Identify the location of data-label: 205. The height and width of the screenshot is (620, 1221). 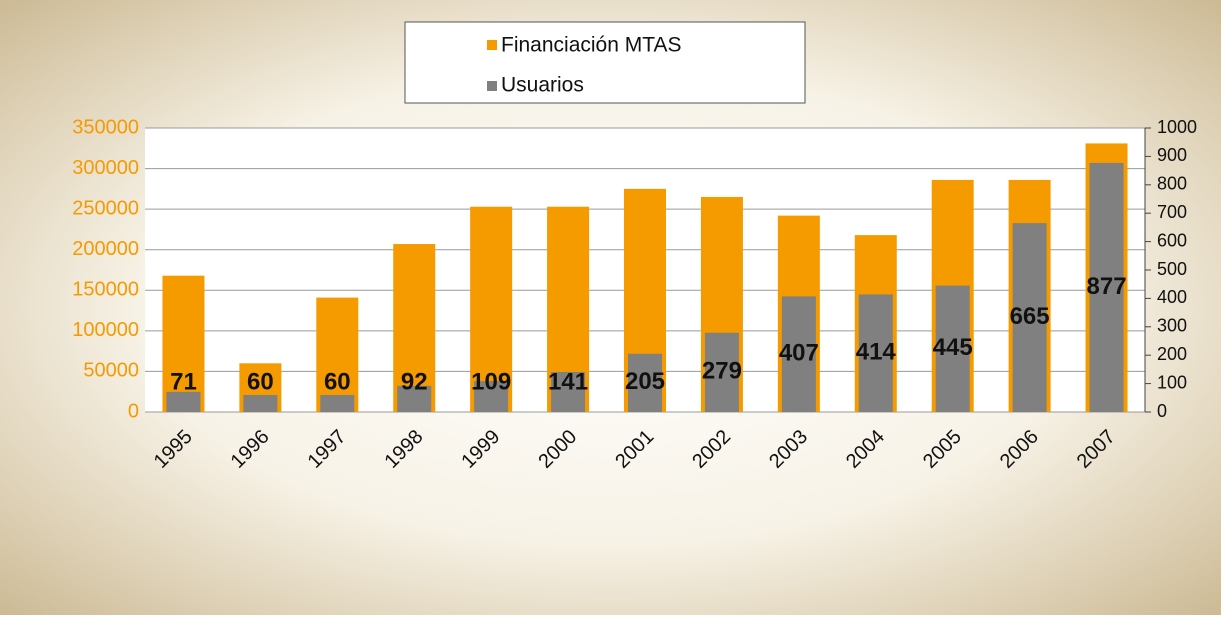
(645, 381).